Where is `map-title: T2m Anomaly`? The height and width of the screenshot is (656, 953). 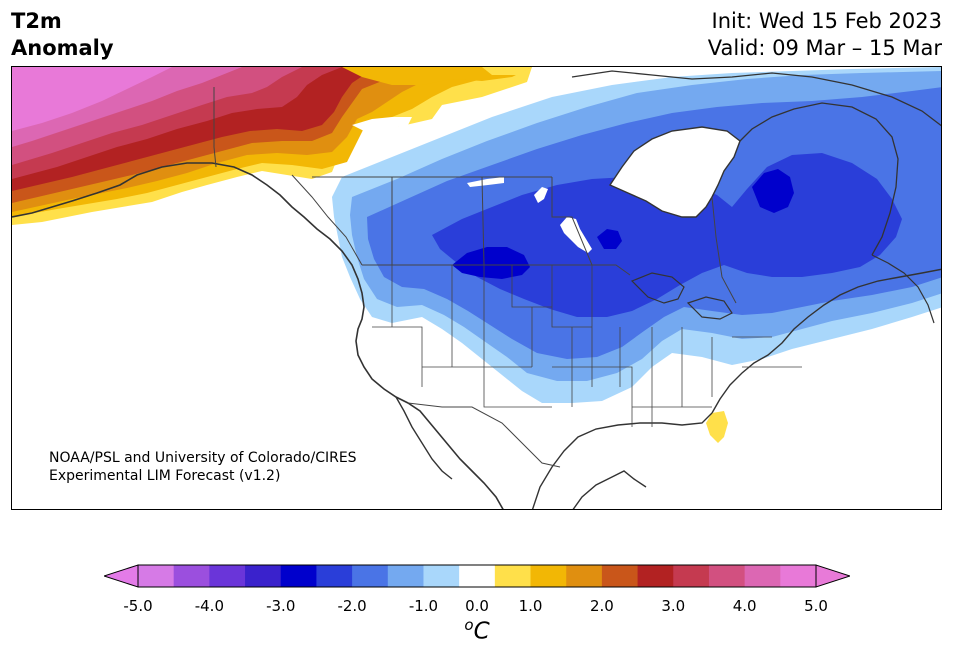
map-title: T2m Anomaly is located at coordinates (62, 35).